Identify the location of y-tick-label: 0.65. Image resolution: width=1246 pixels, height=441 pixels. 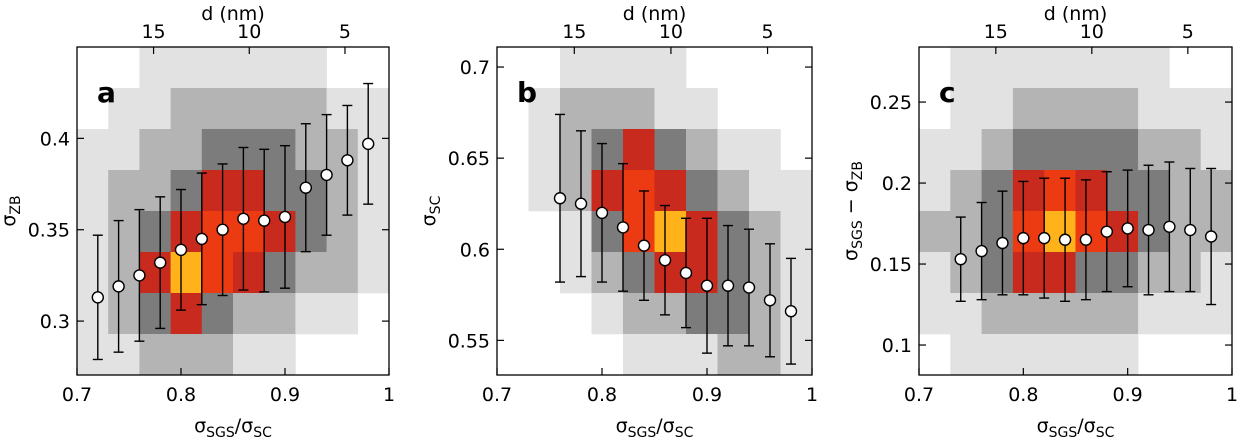
(469, 159).